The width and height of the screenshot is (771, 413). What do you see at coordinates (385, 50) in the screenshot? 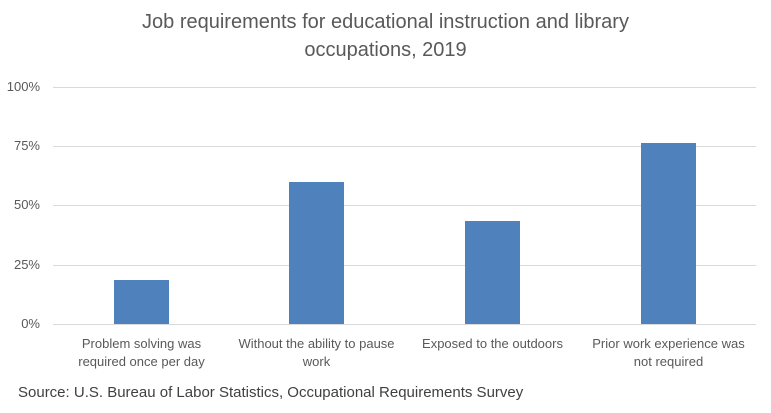
I see `chart-title-line-2: occupations, 2019` at bounding box center [385, 50].